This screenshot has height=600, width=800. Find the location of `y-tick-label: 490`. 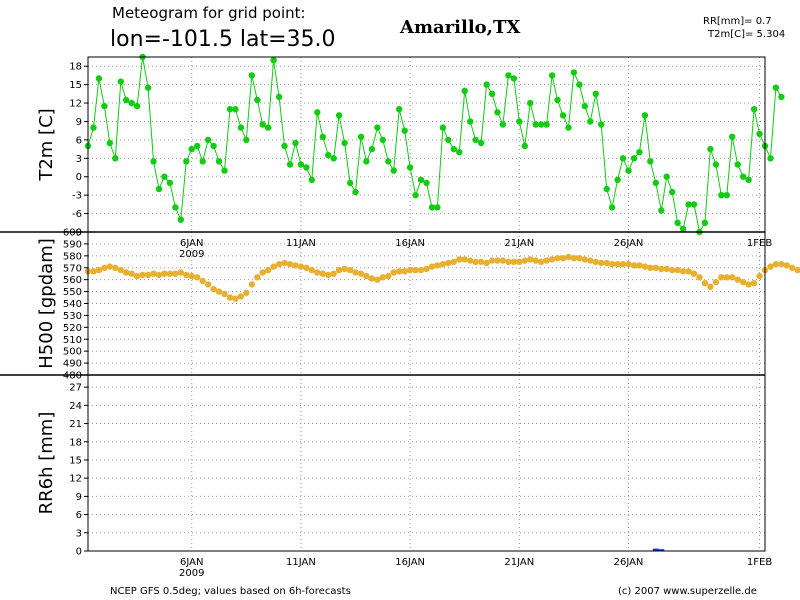

y-tick-label: 490 is located at coordinates (72, 364).